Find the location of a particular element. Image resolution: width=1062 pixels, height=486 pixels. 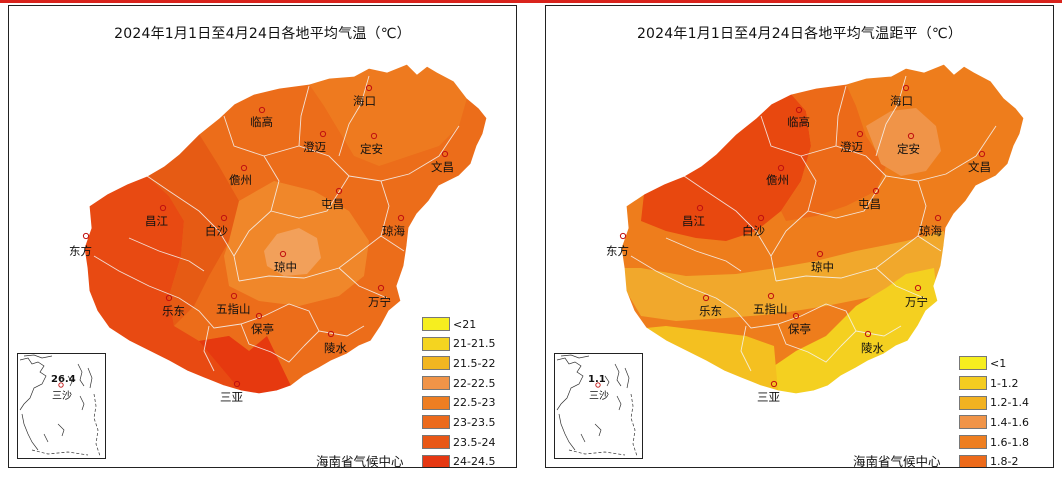

legend-item: 1.8-2 is located at coordinates (994, 460).